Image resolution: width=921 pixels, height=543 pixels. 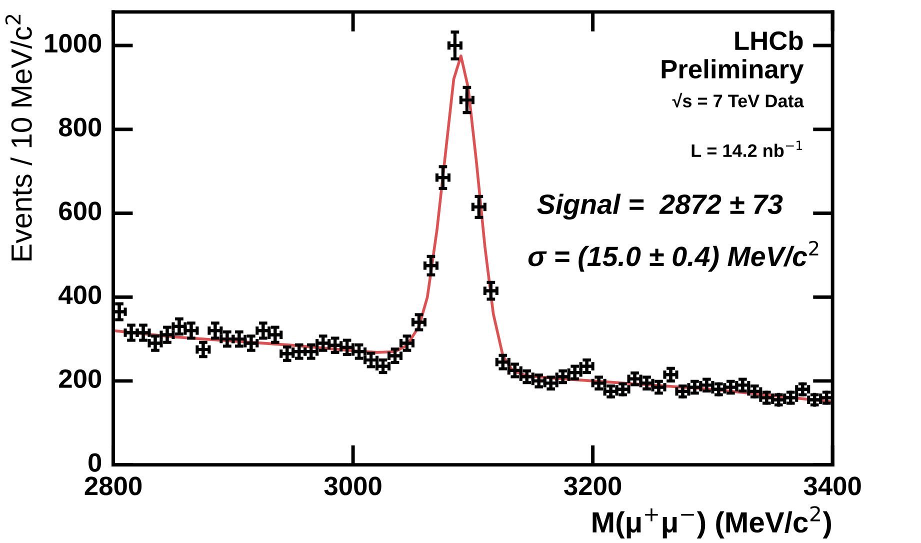 I want to click on y-tick-label: 400, so click(x=80, y=294).